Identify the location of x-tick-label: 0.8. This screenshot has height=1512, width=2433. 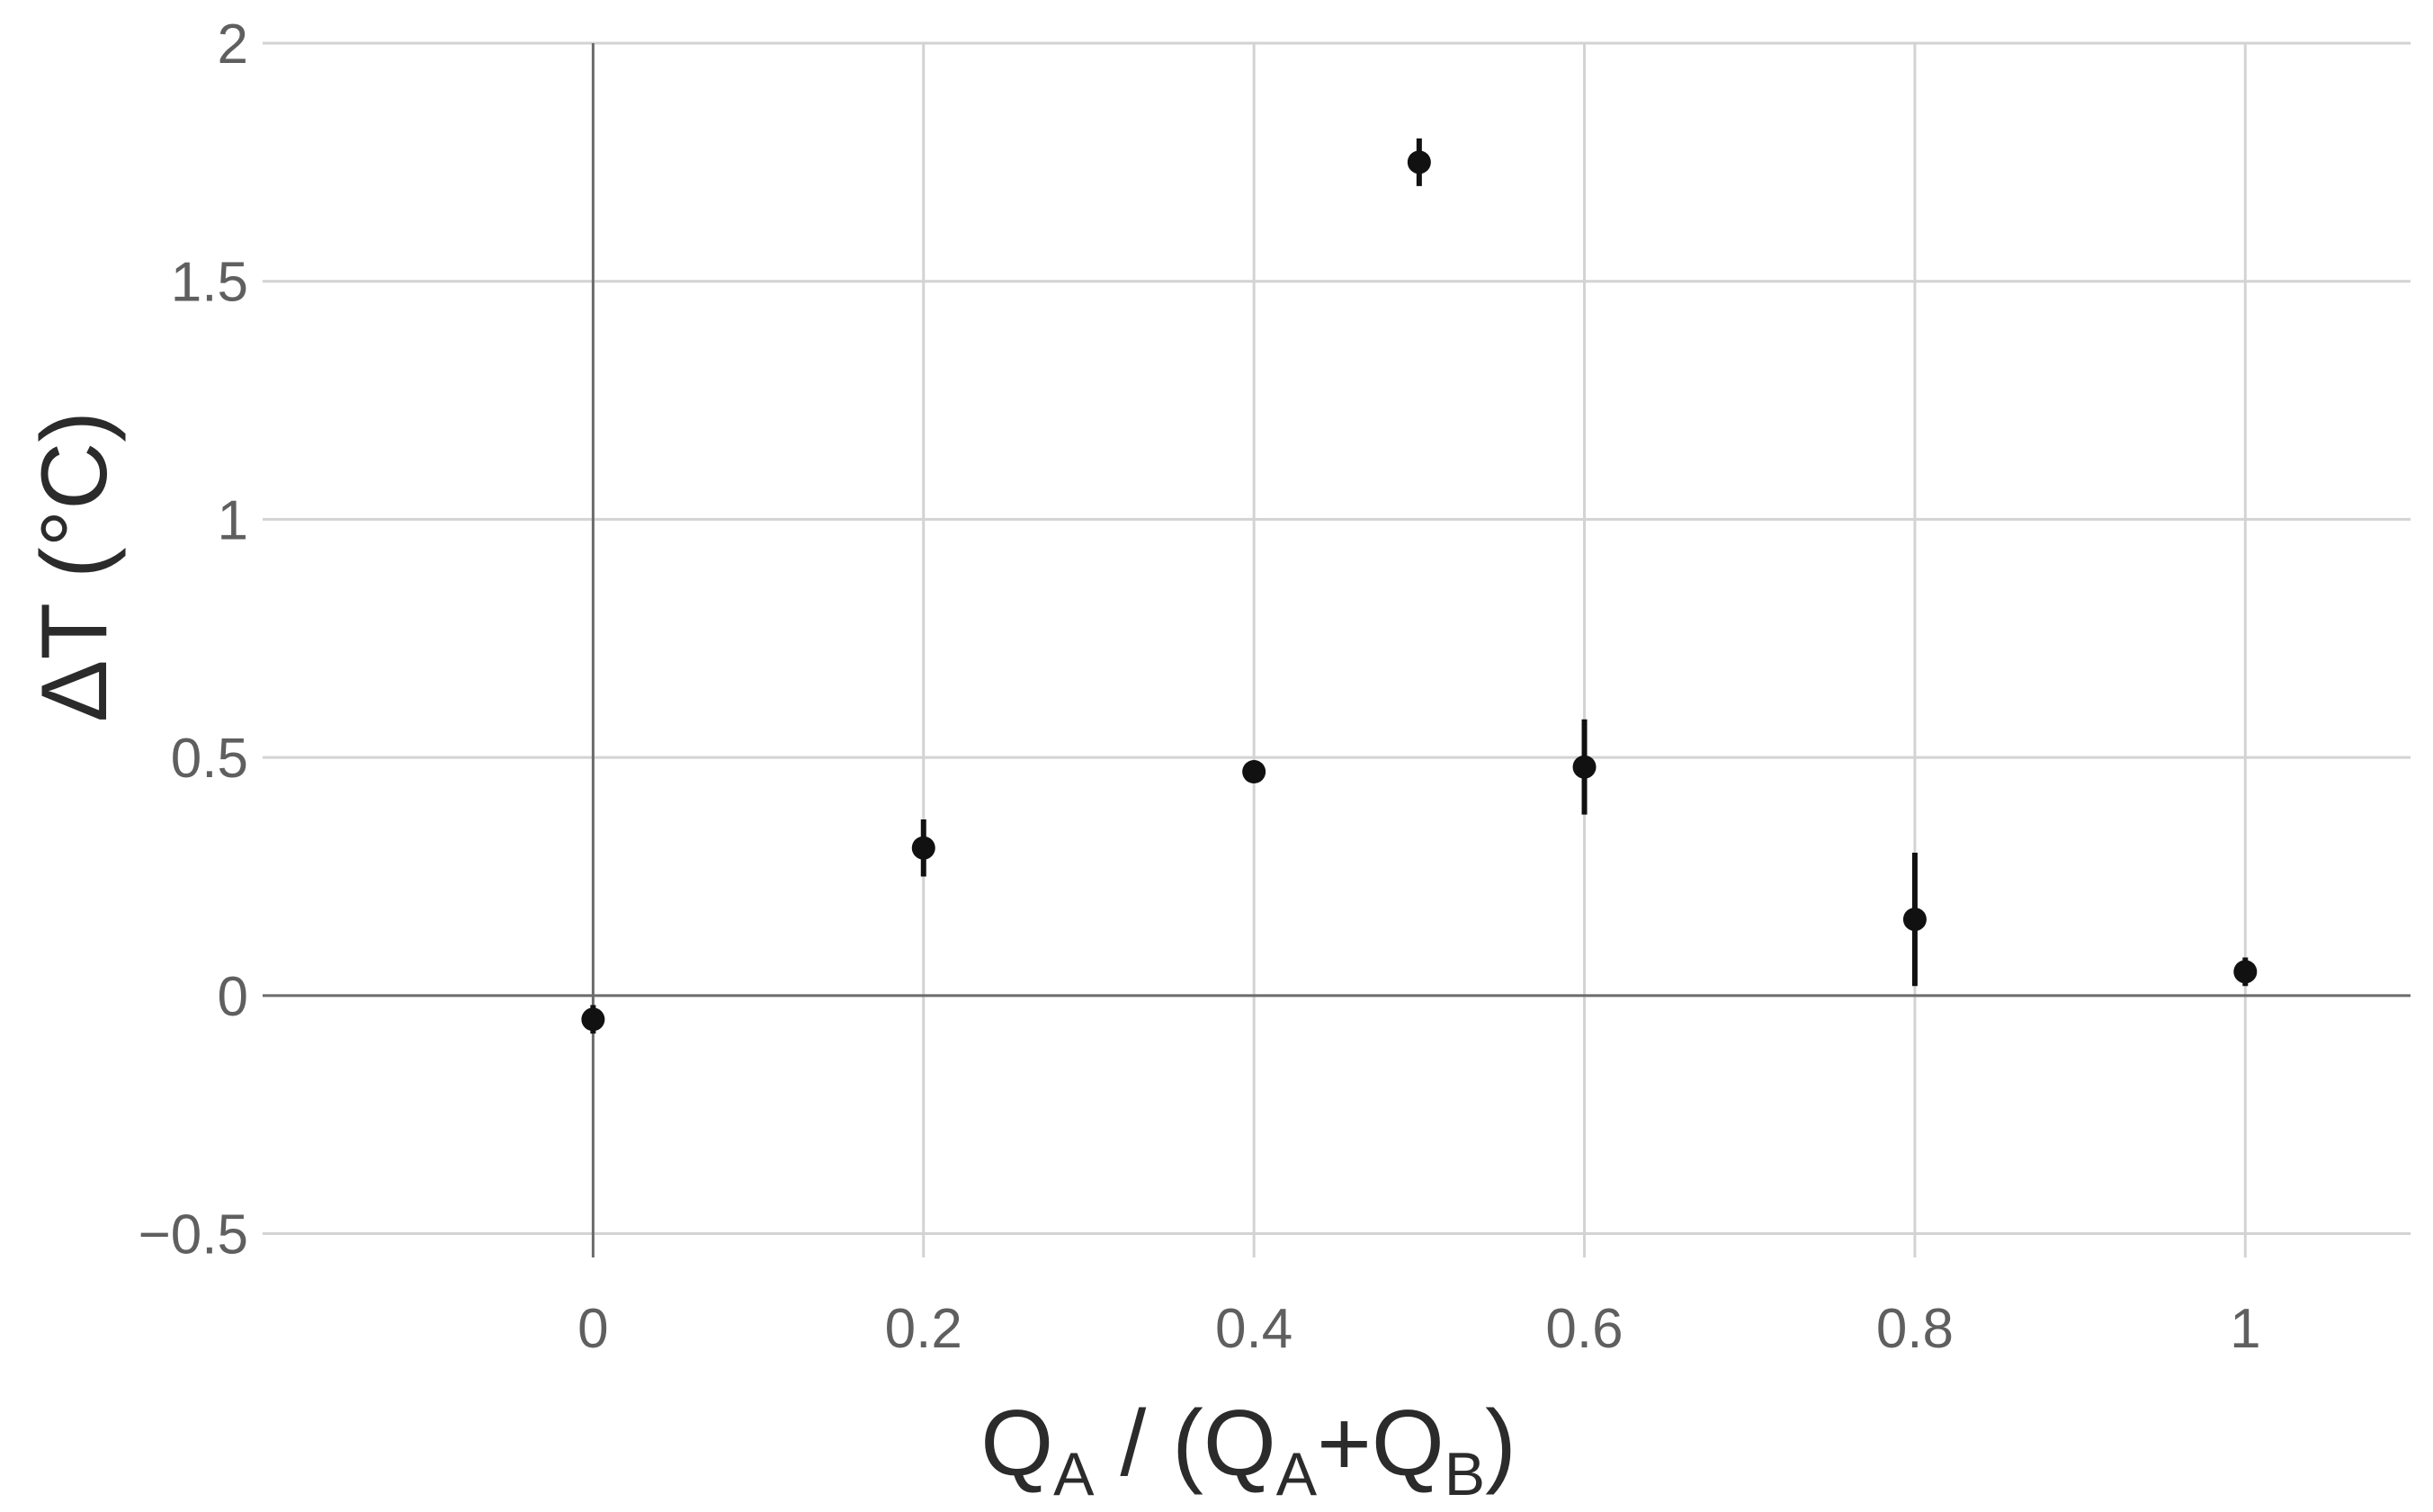
(1915, 1329).